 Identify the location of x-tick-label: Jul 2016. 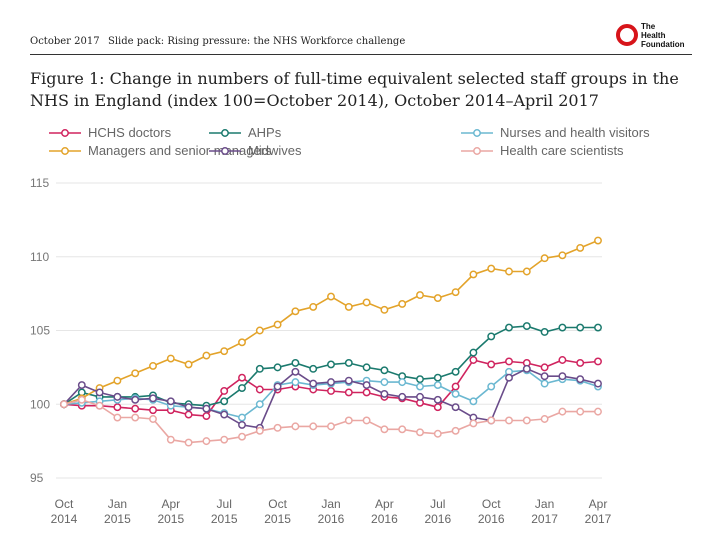
(437, 511).